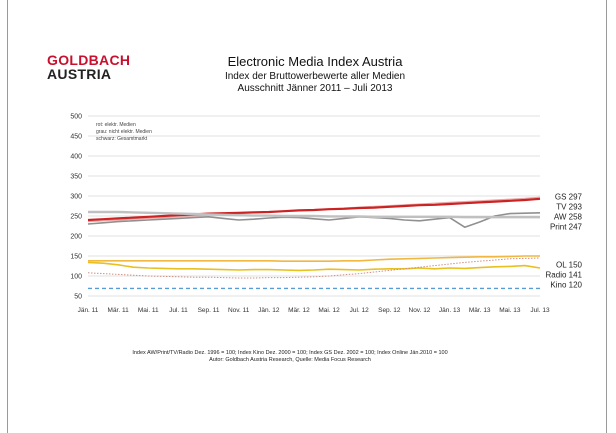 Image resolution: width=616 pixels, height=433 pixels. Describe the element at coordinates (314, 220) in the screenshot. I see `series-line-aw` at that location.